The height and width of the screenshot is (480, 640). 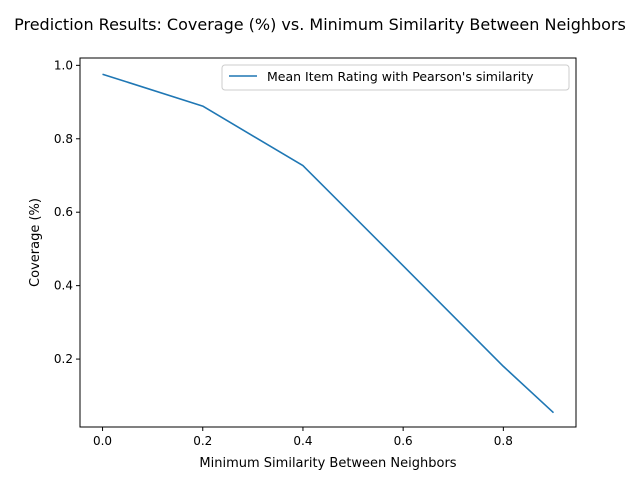 I want to click on y-tick-label: 0.2, so click(x=63, y=359).